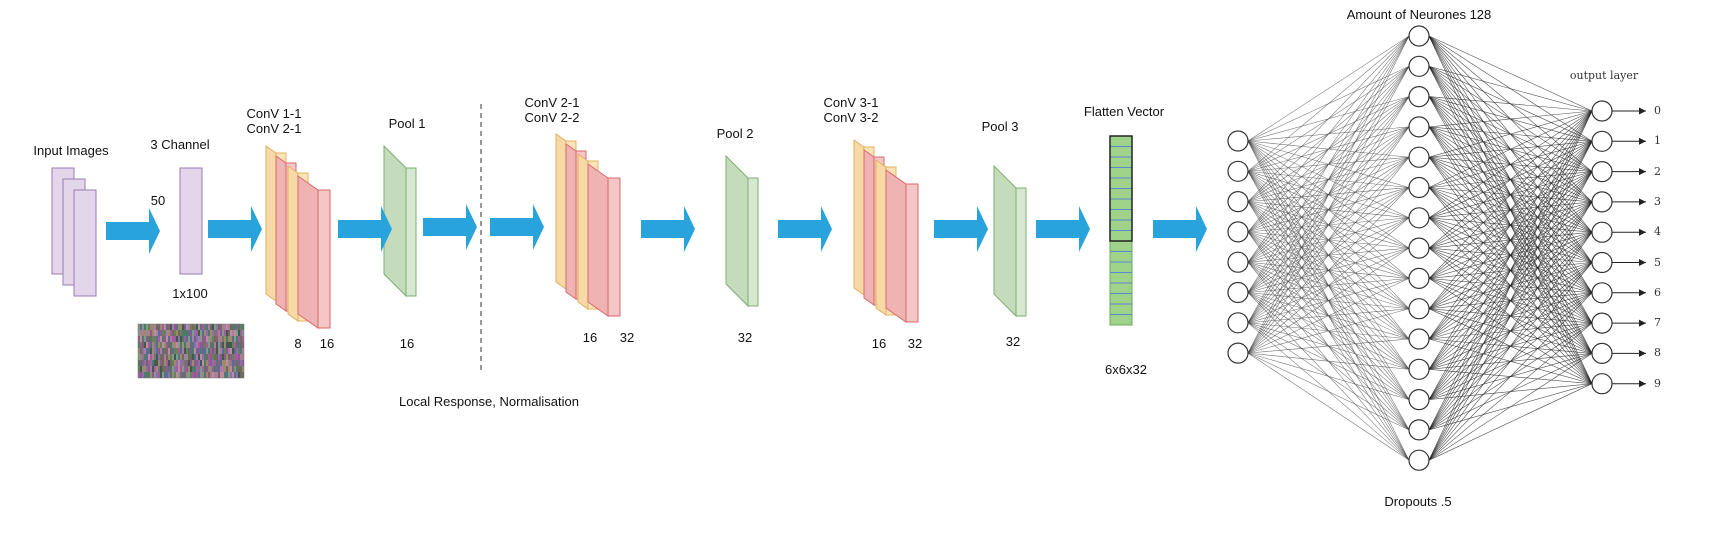 Image resolution: width=1736 pixels, height=534 pixels. I want to click on output-class-label: 3, so click(1657, 201).